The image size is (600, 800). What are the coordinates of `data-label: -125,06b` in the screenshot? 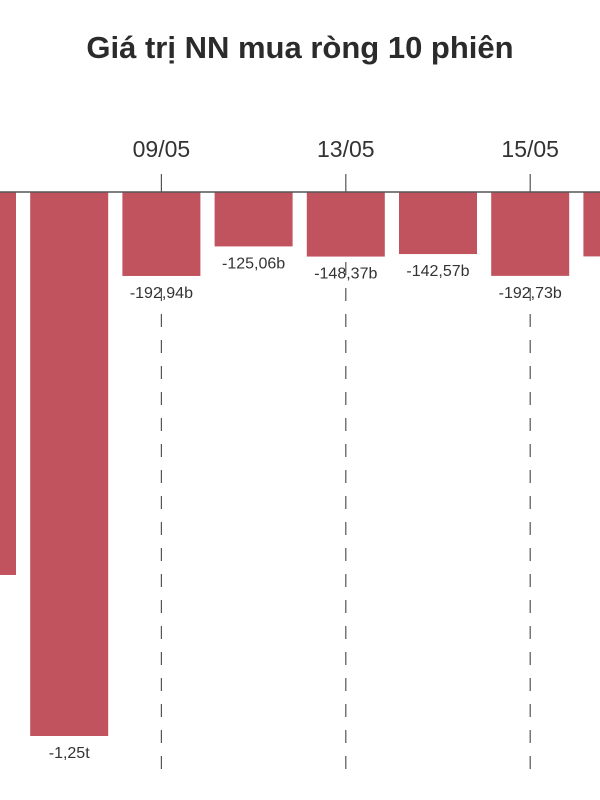 It's located at (253, 263).